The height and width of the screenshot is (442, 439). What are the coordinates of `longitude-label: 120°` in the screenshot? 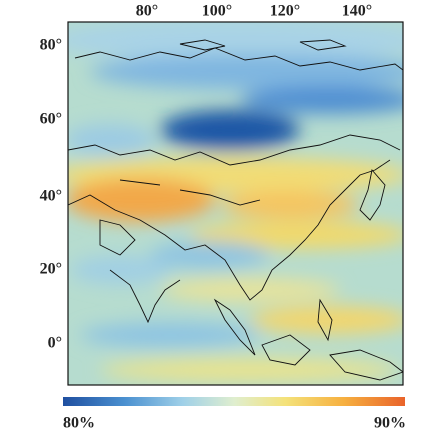 It's located at (285, 11).